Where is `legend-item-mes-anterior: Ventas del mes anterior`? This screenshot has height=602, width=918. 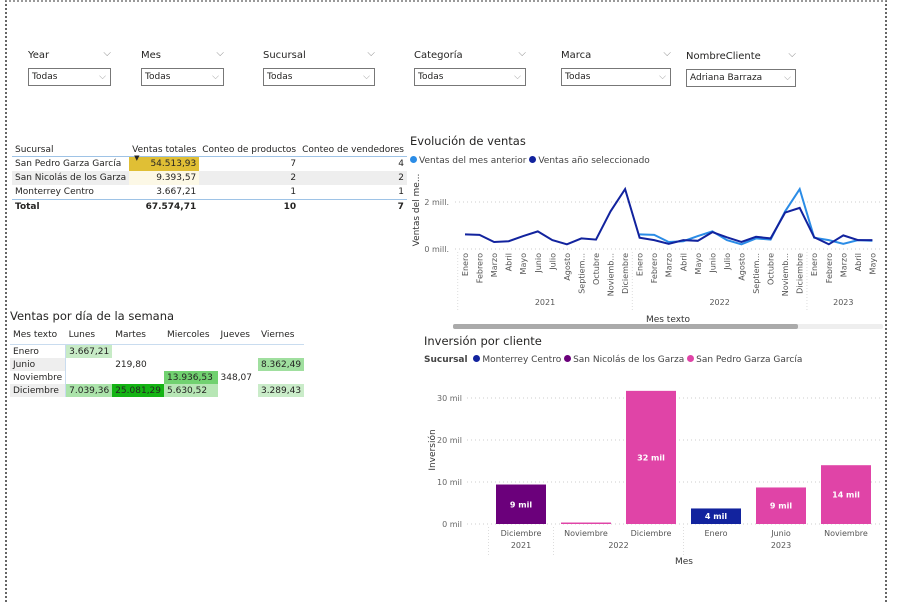
legend-item-mes-anterior: Ventas del mes anterior is located at coordinates (468, 161).